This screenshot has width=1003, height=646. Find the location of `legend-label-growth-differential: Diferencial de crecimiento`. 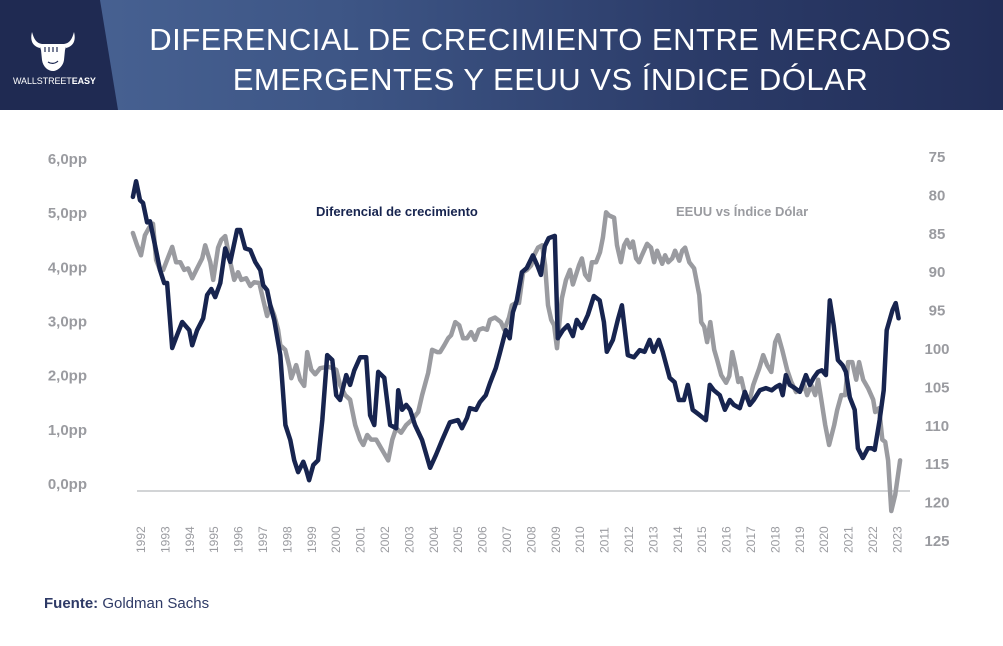

legend-label-growth-differential: Diferencial de crecimiento is located at coordinates (397, 211).